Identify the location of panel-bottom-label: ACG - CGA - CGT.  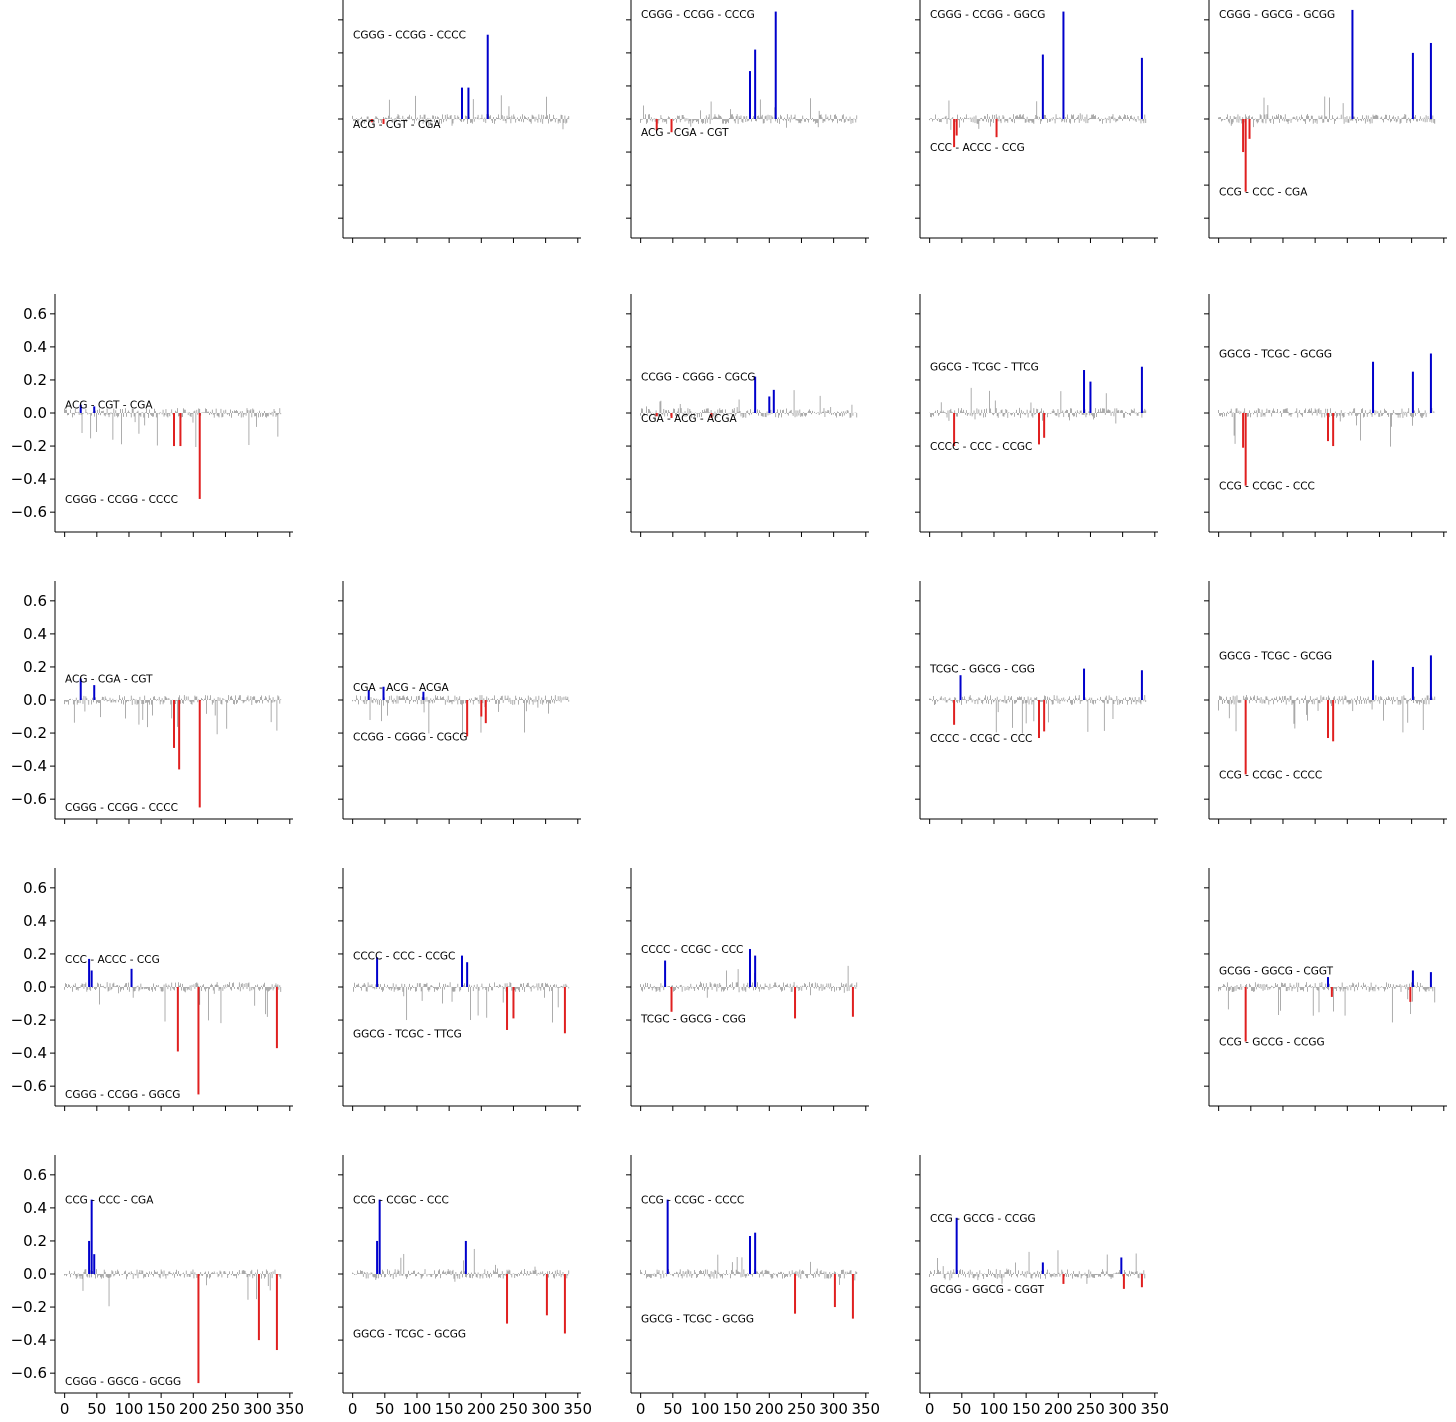
(685, 133).